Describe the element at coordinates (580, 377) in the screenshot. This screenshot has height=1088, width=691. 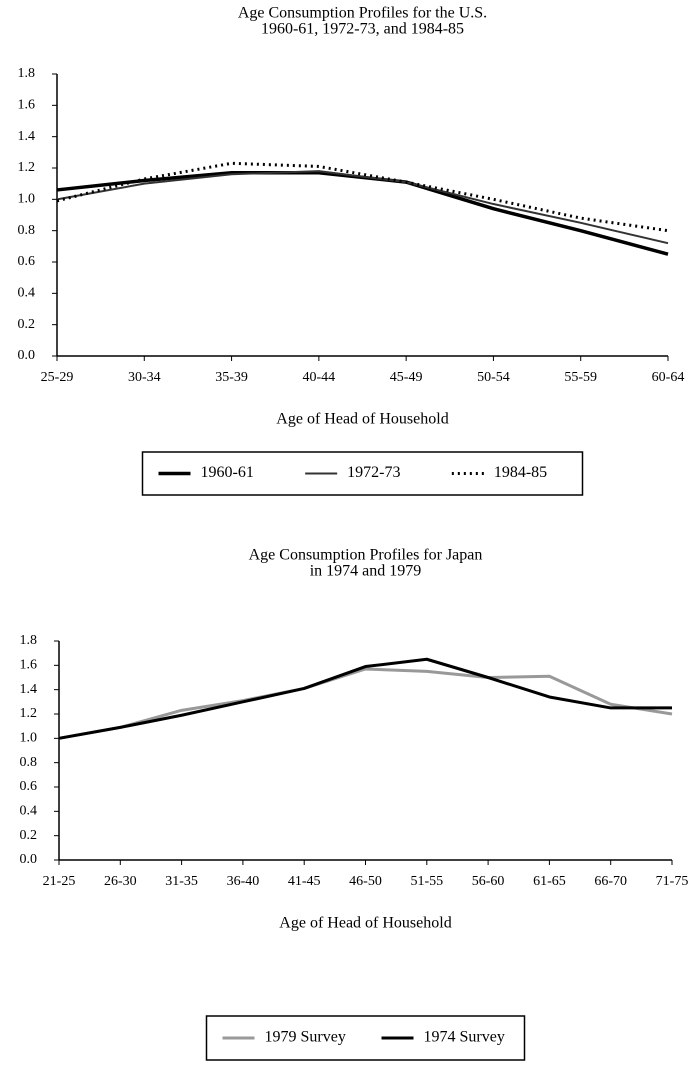
I see `x-tick-label: 55-59` at that location.